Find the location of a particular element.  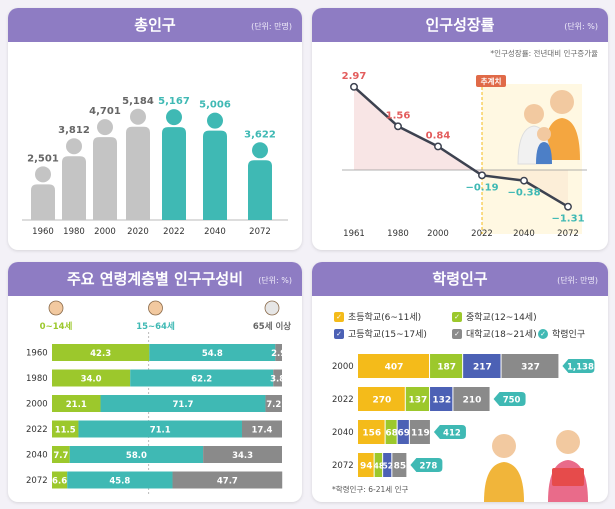

segment-value-label: 270 is located at coordinates (381, 401).